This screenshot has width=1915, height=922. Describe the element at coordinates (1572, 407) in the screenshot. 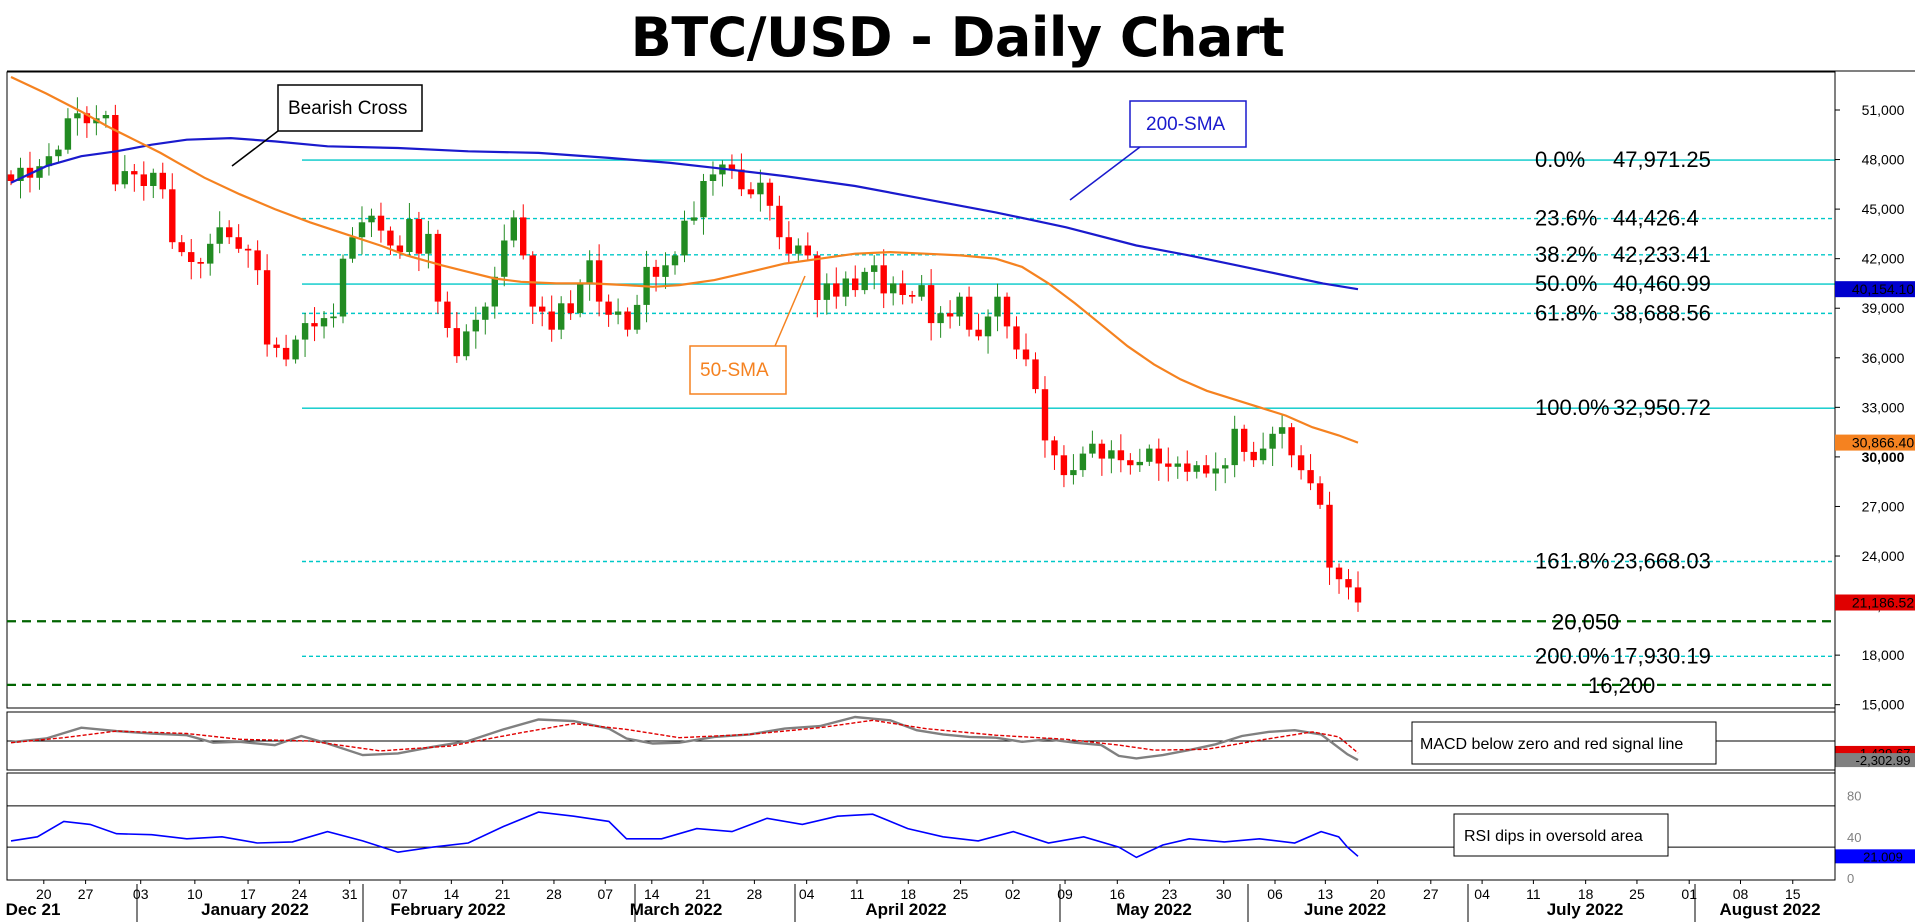

I see `fib-pct-label: 100.0%` at that location.